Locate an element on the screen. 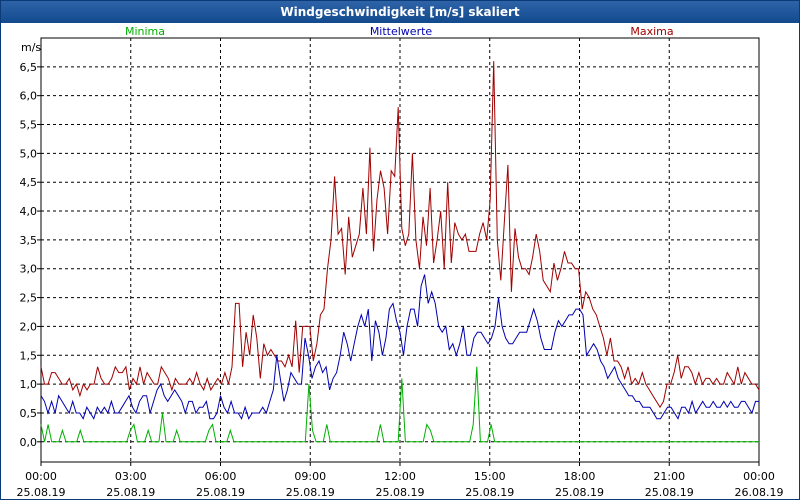 The height and width of the screenshot is (500, 800). legend-minima: Minima is located at coordinates (145, 31).